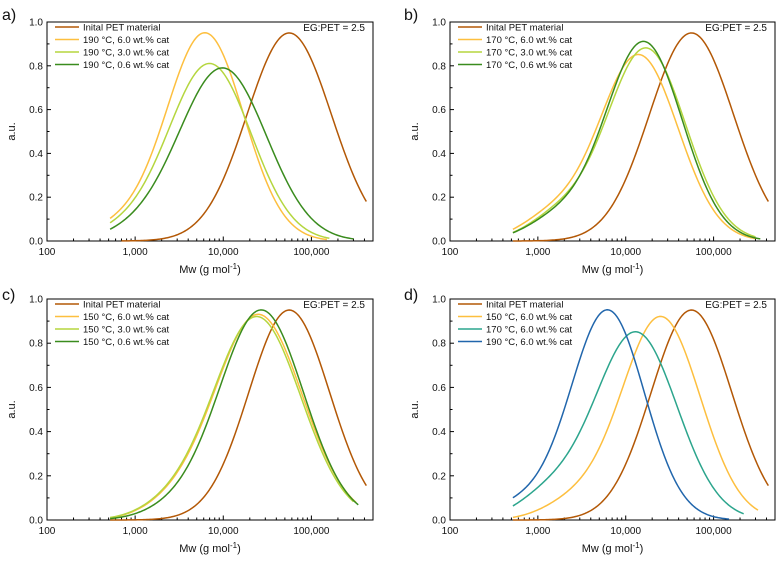 The height and width of the screenshot is (565, 778). I want to click on panel-label: c), so click(8, 295).